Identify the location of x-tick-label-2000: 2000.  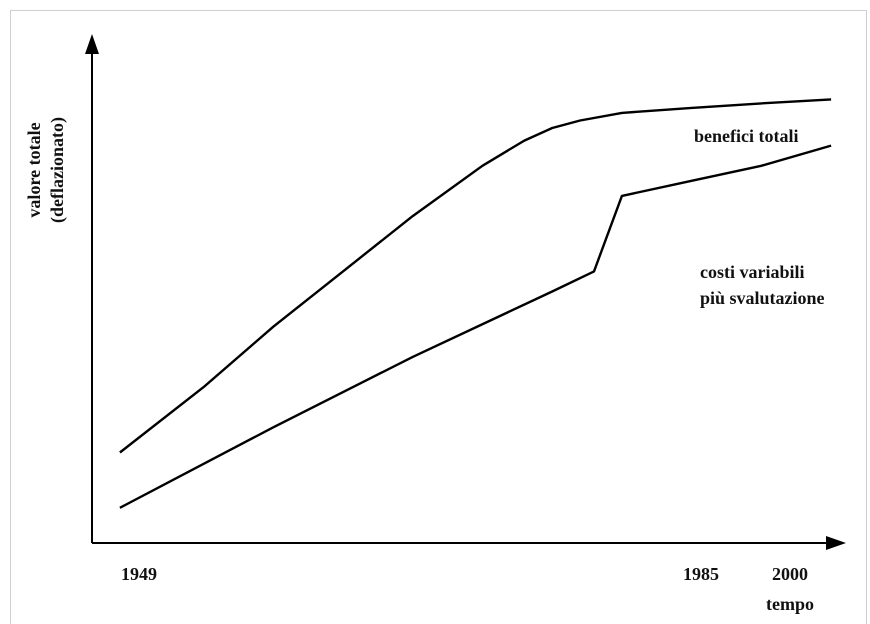
(790, 574).